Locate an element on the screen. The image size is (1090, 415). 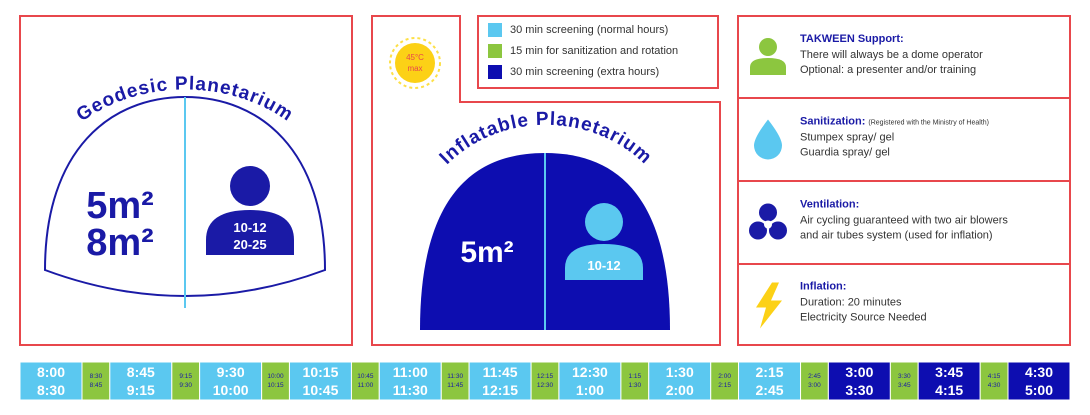
slot-start: 2:00 is located at coordinates (724, 376).